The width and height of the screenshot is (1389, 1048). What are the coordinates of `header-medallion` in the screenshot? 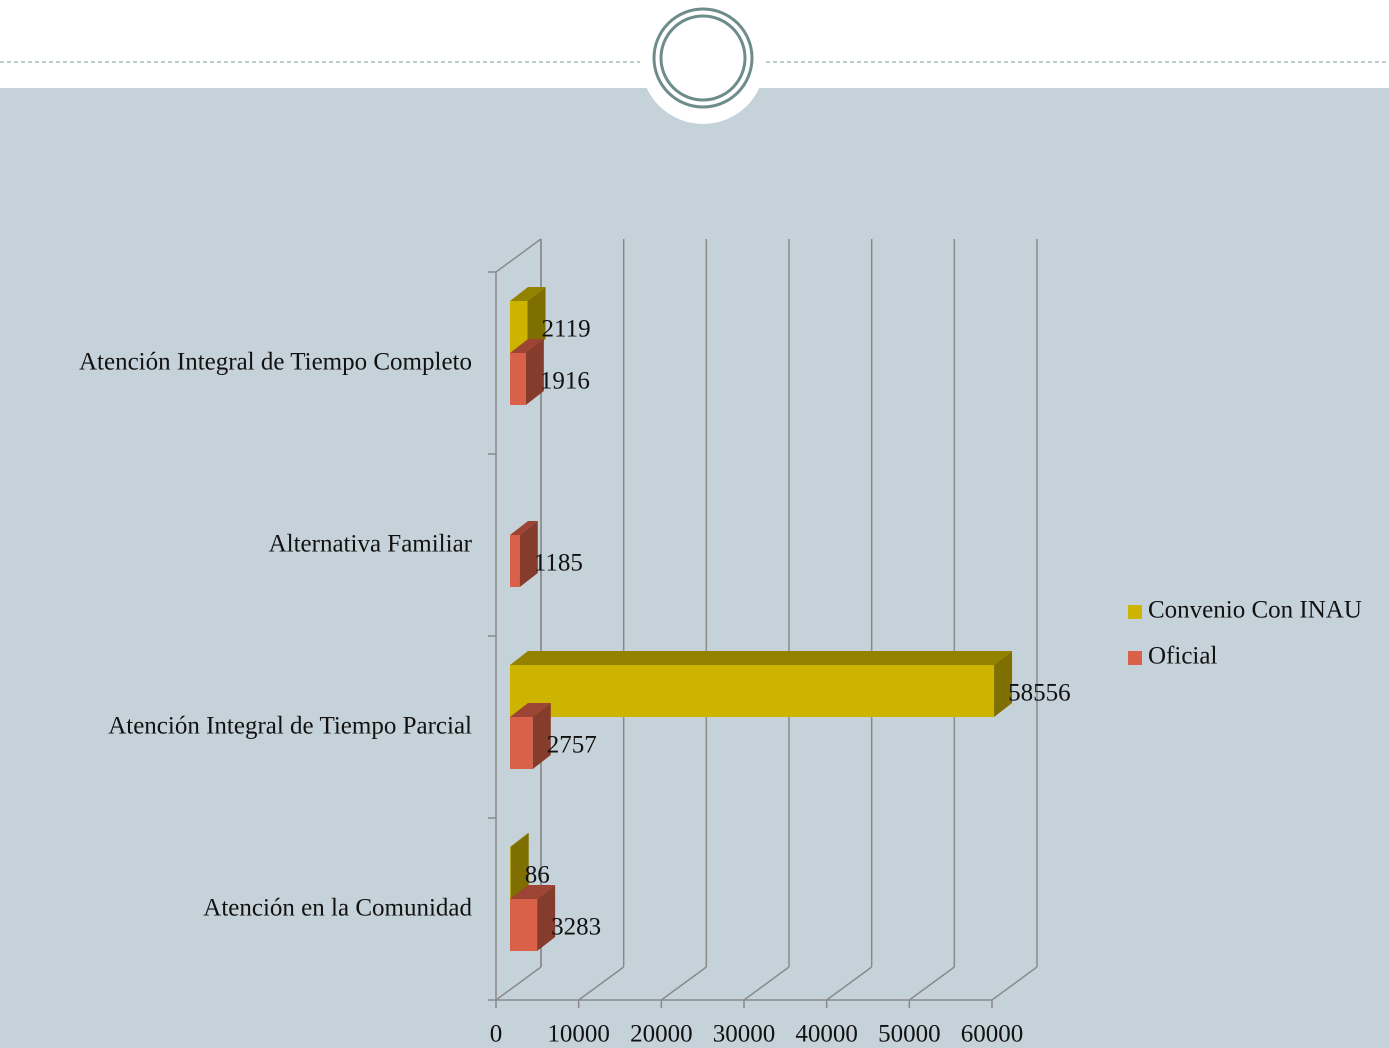 It's located at (703, 62).